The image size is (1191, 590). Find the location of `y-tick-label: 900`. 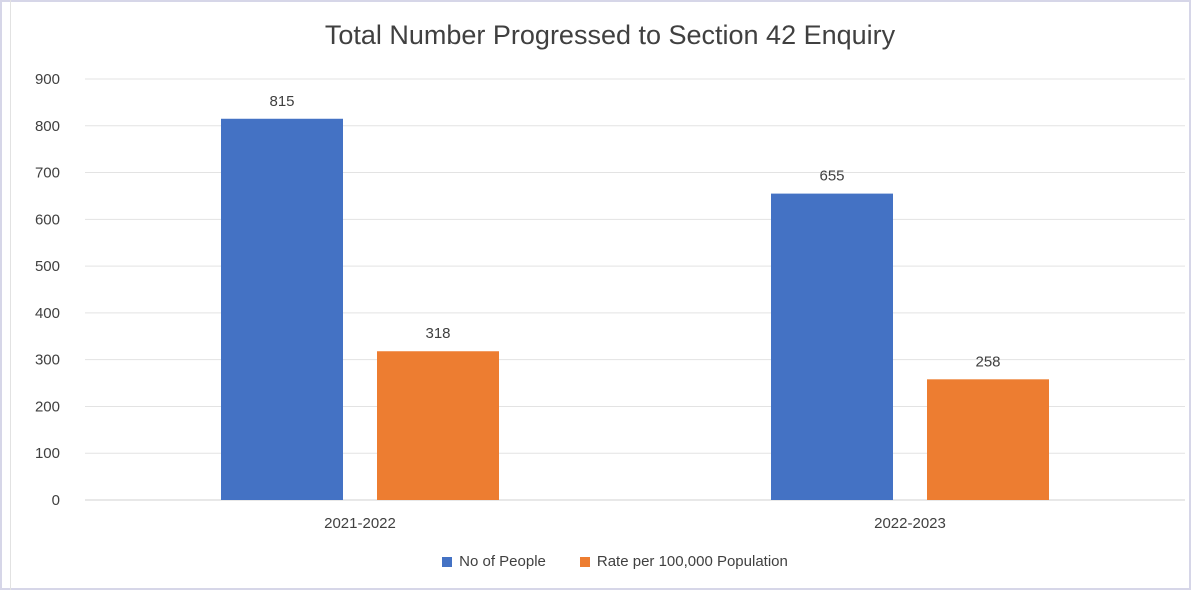

y-tick-label: 900 is located at coordinates (47, 79).